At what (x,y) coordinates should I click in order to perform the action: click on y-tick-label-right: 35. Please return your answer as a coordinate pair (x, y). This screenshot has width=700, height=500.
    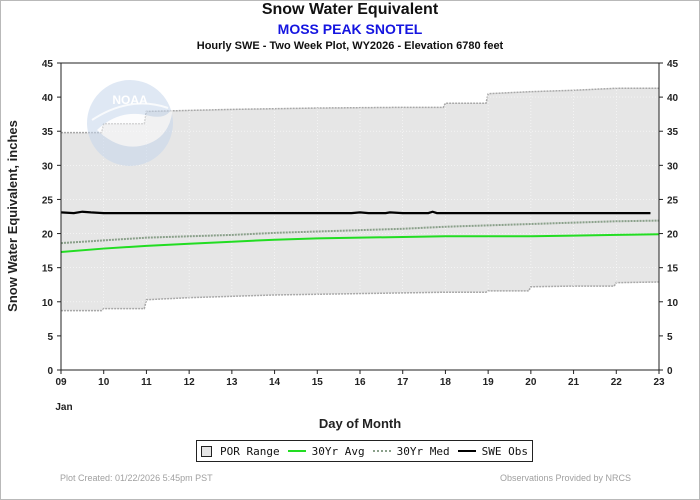
    Looking at the image, I should click on (673, 132).